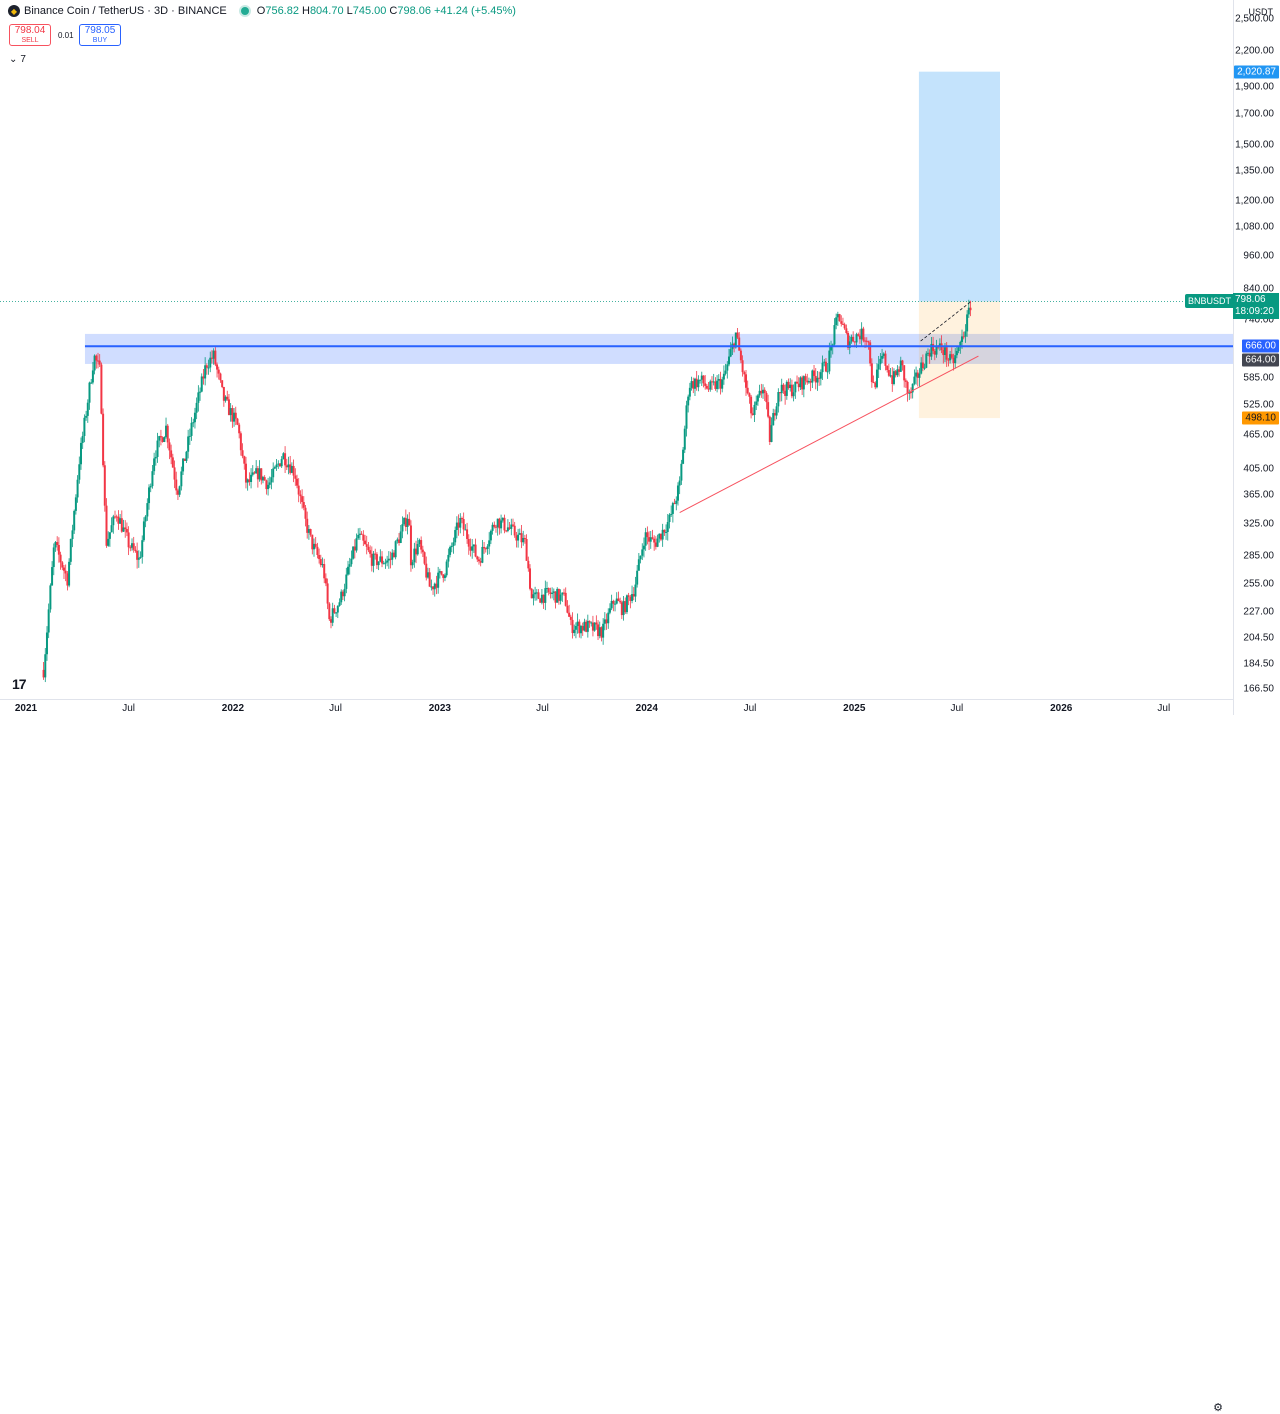 Image resolution: width=1280 pixels, height=1414 pixels. I want to click on spread-value: 0.01, so click(66, 35).